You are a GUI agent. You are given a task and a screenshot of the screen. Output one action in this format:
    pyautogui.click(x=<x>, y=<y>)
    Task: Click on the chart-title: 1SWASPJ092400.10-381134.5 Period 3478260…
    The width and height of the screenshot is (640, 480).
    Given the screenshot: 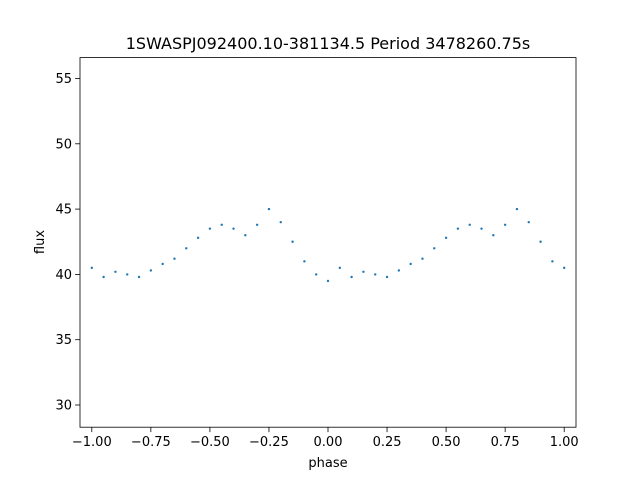 What is the action you would take?
    pyautogui.click(x=328, y=43)
    